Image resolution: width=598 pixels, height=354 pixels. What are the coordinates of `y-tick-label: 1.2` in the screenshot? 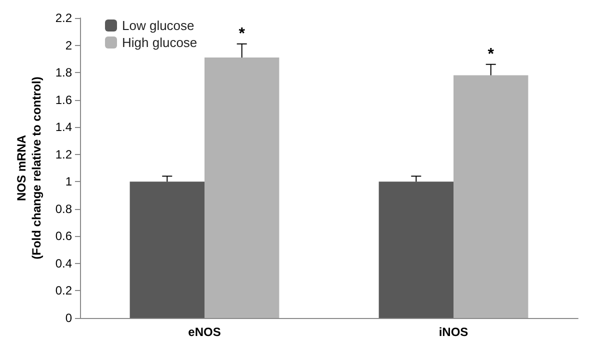 It's located at (63, 154).